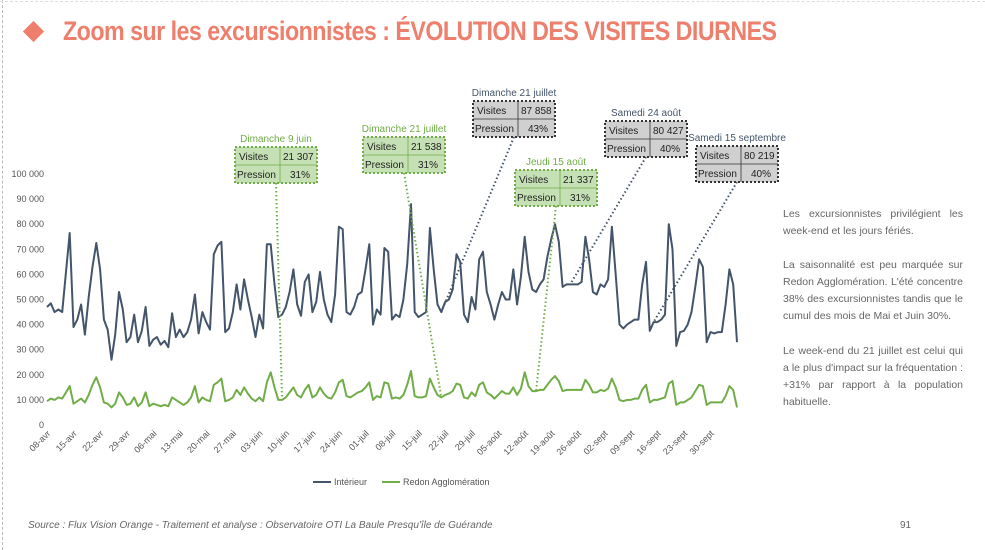 The width and height of the screenshot is (985, 550). What do you see at coordinates (759, 156) in the screenshot?
I see `callout-visites-value: 80 219` at bounding box center [759, 156].